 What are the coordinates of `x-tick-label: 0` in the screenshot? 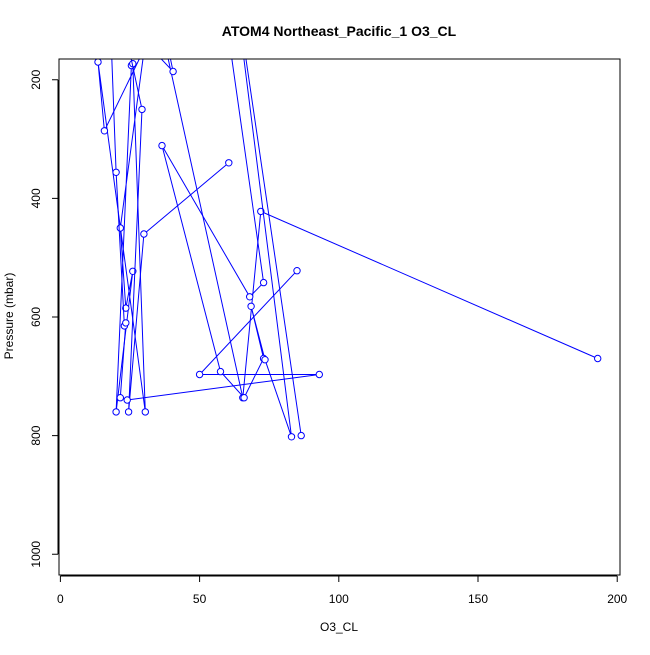 It's located at (60, 599).